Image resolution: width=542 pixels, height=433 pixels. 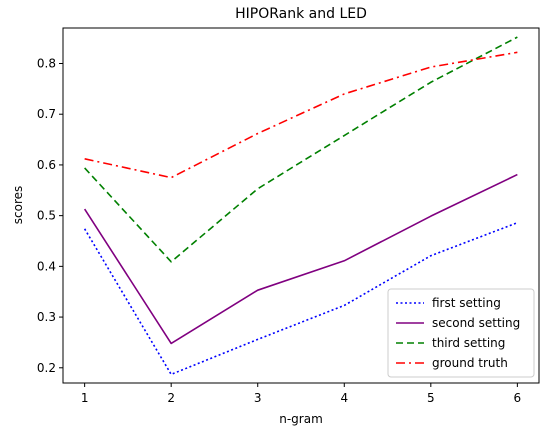 I want to click on y-tick-label: 0.3, so click(x=46, y=317).